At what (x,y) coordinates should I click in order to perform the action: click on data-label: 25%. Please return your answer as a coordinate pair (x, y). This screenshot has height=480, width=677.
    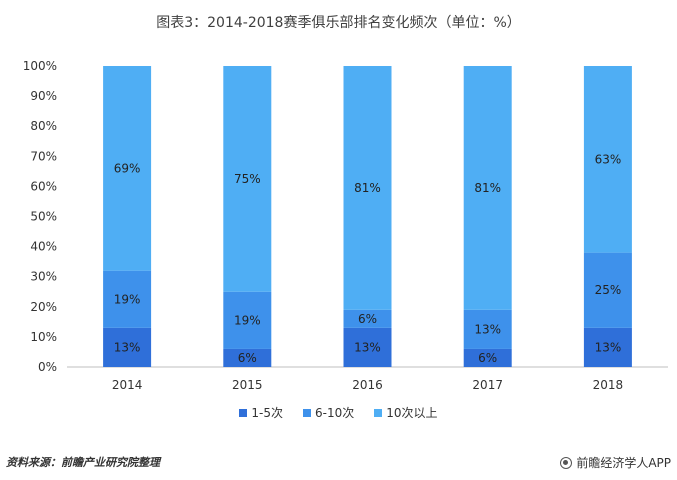
    Looking at the image, I should click on (608, 290).